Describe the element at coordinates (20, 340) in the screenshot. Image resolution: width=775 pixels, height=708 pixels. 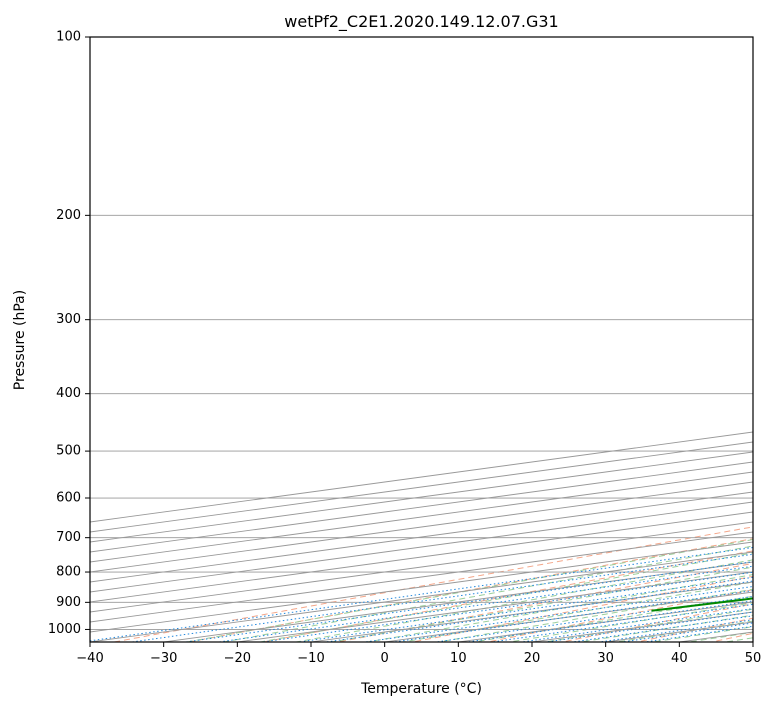
I see `y-axis-label: Pressure (hPa)` at that location.